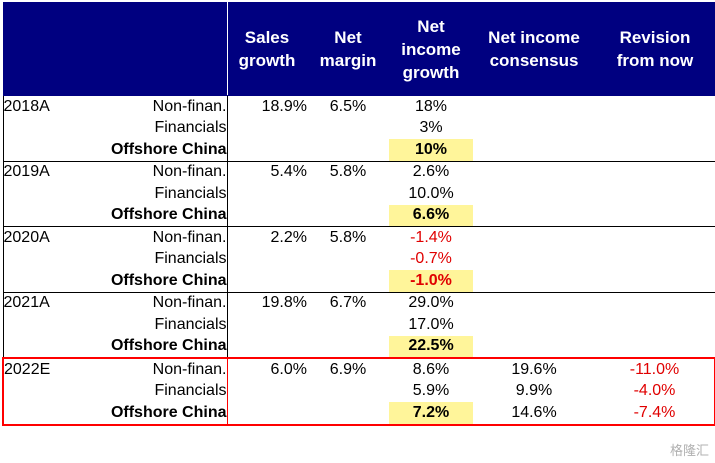  I want to click on header-net-income-consensus: Net income consensus, so click(534, 49).